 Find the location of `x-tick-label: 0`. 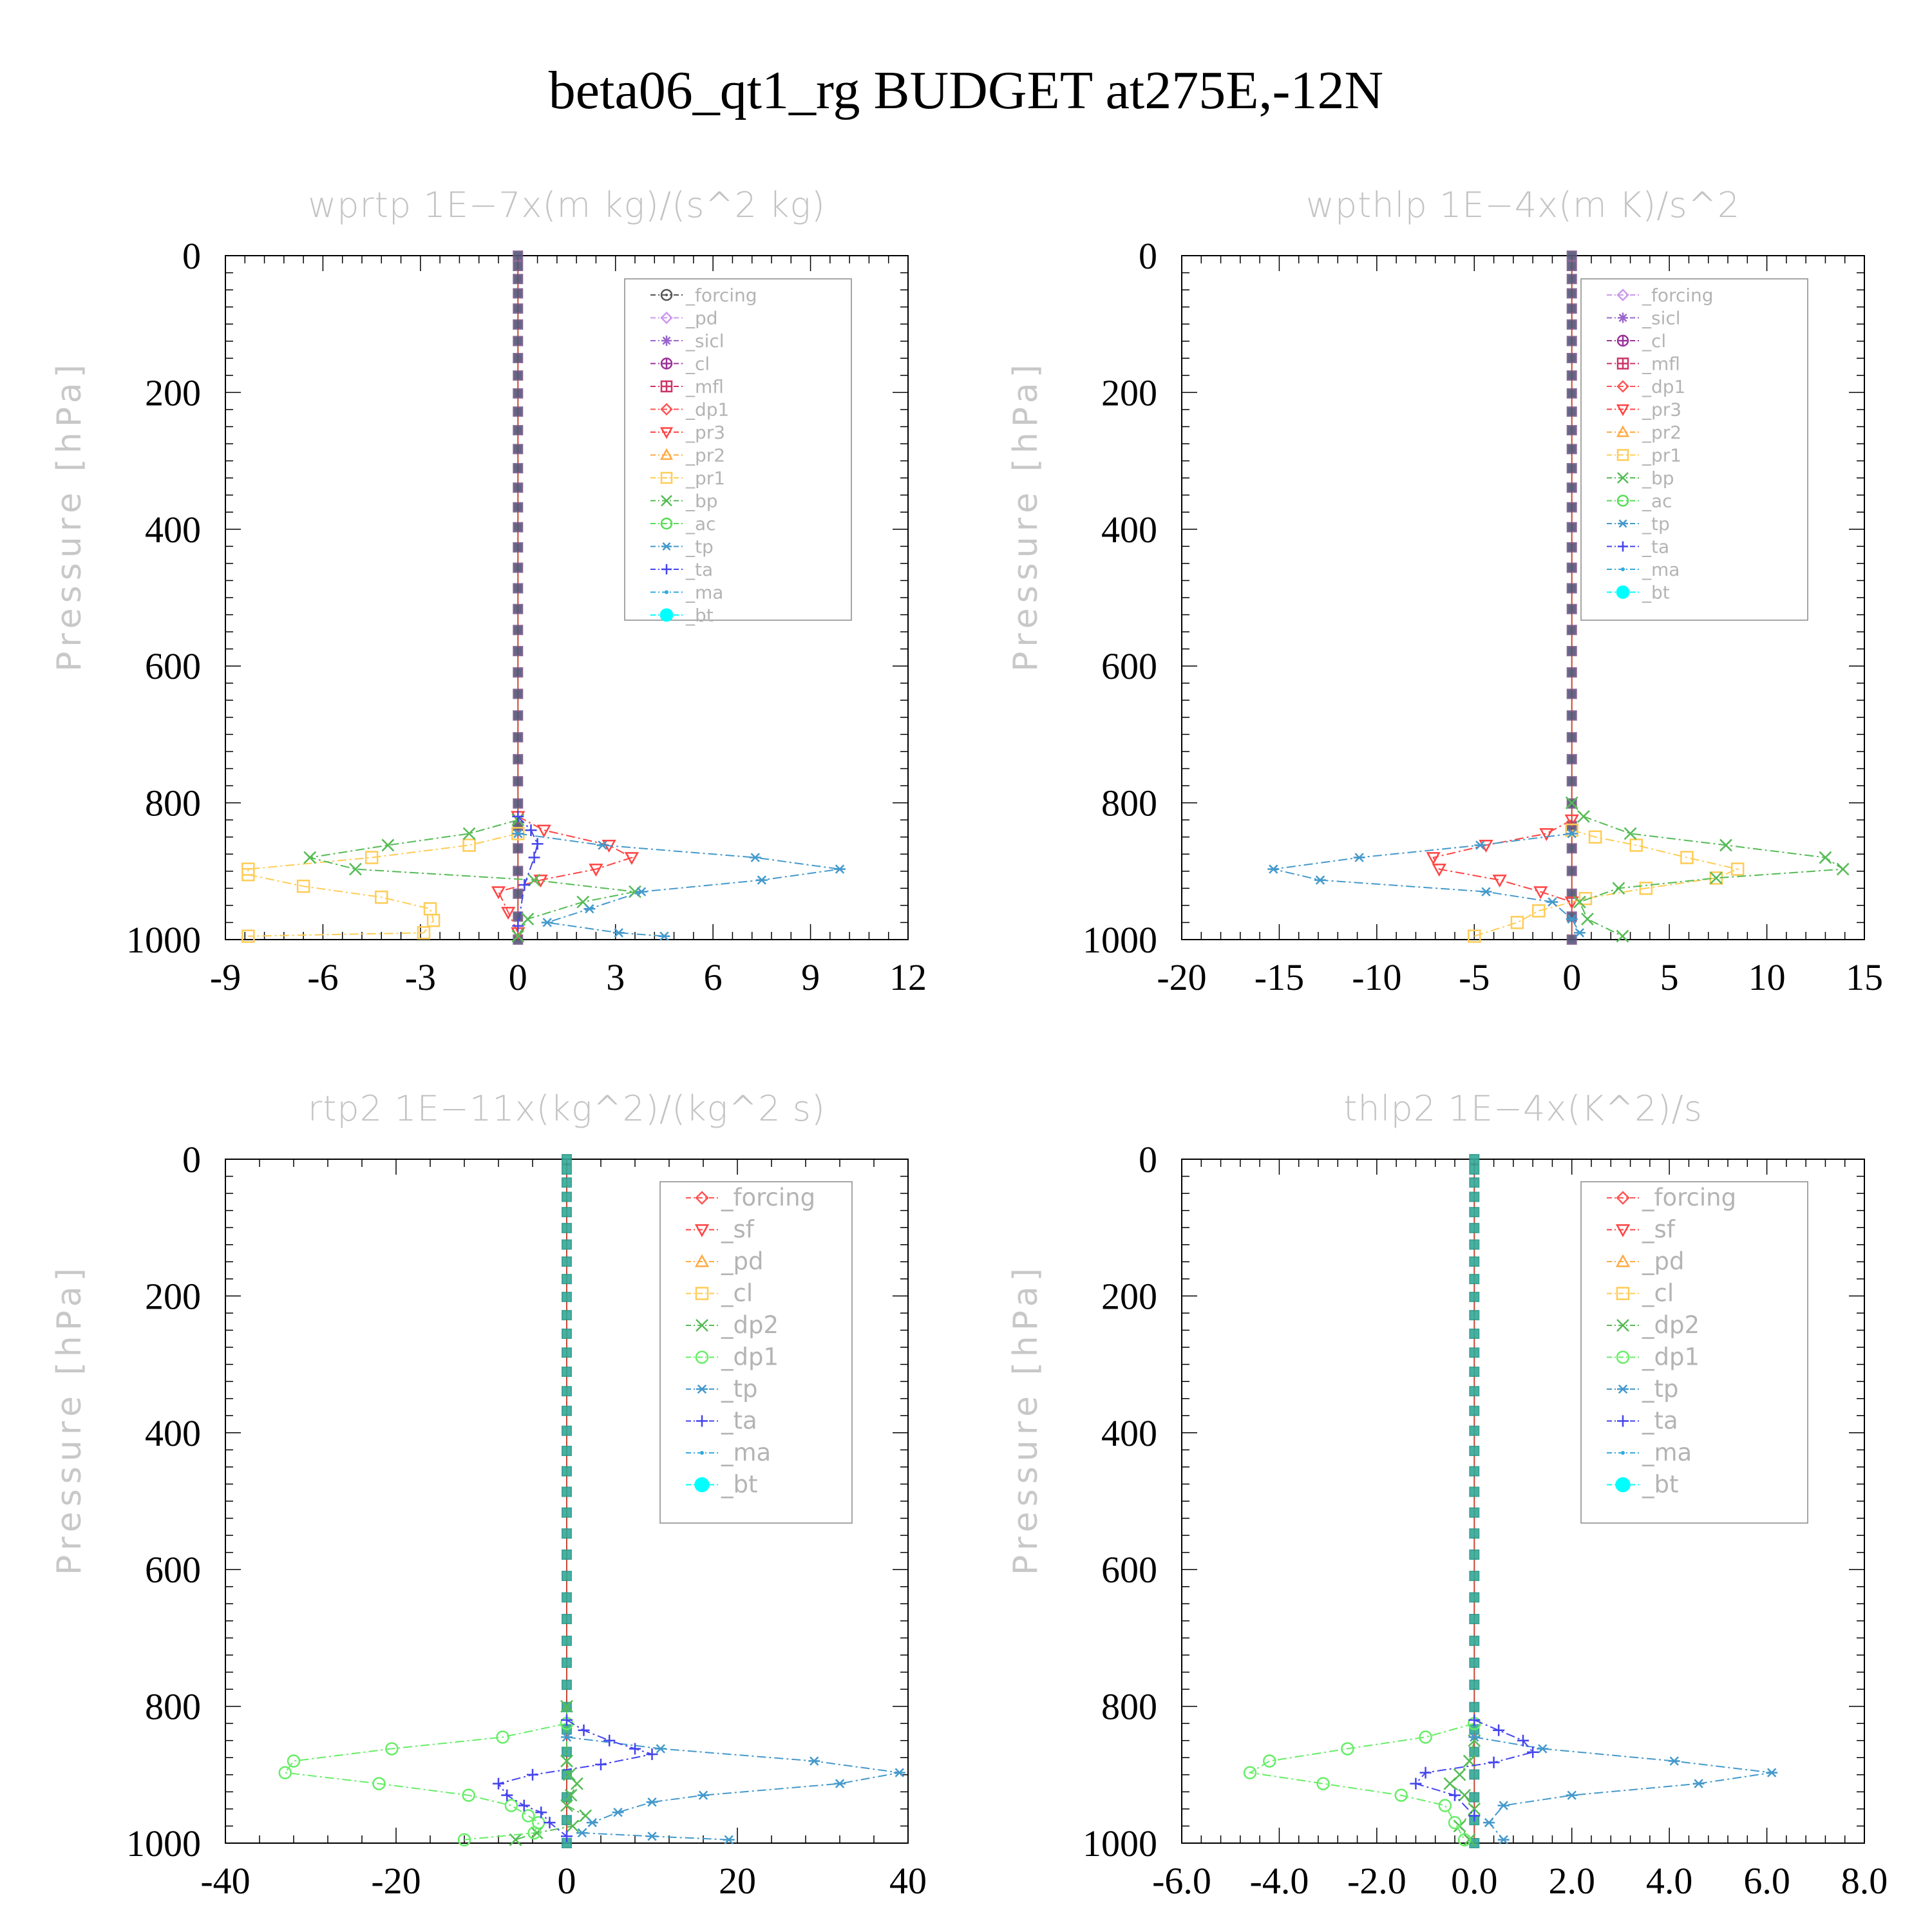

x-tick-label: 0 is located at coordinates (518, 977).